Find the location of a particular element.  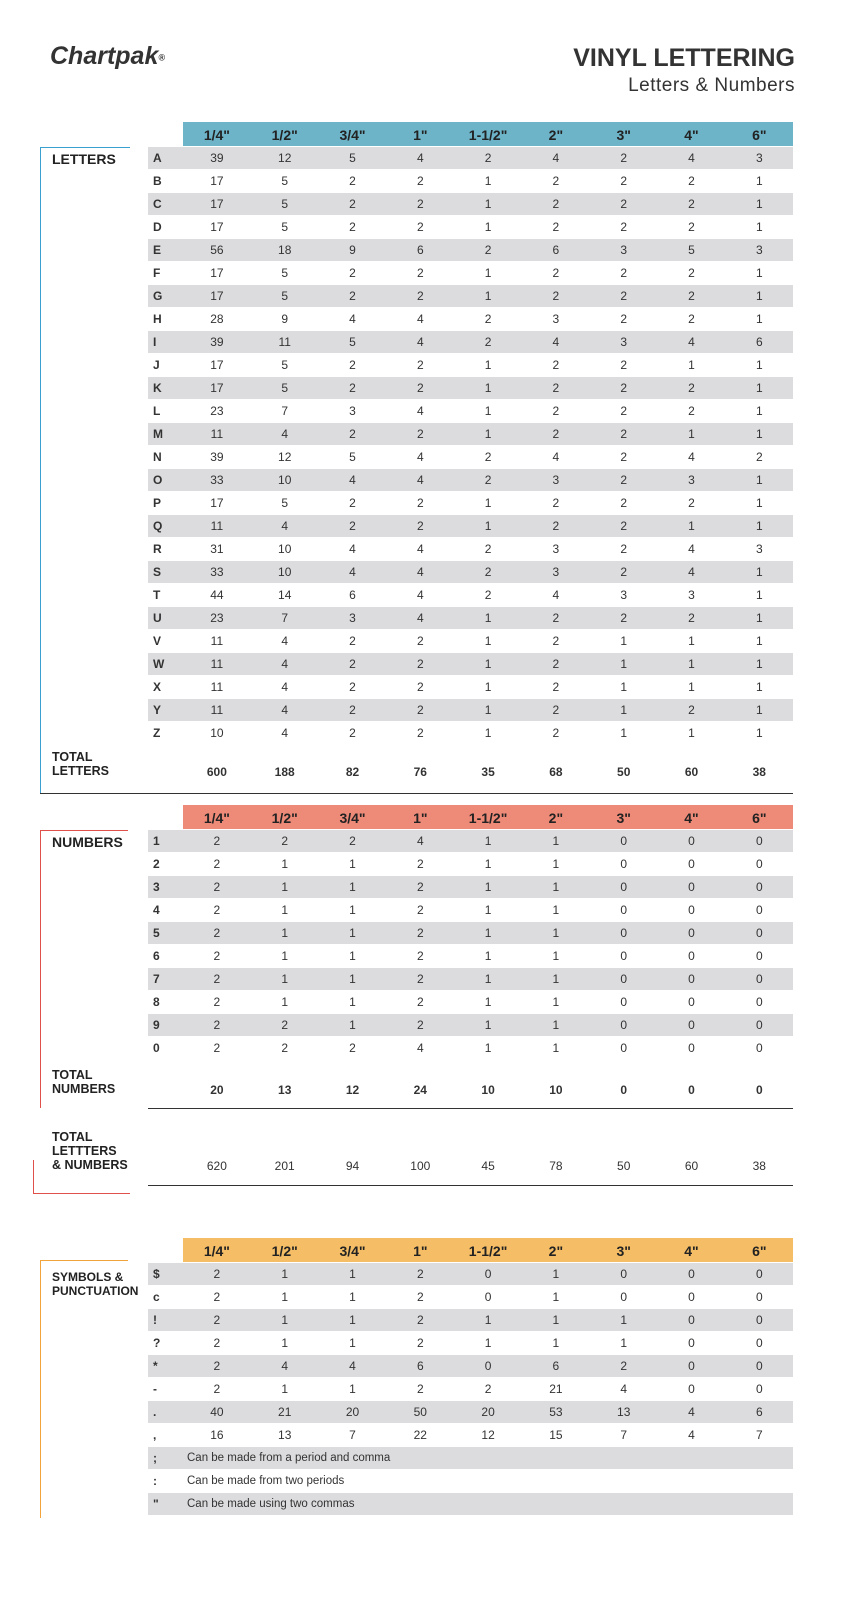

row-key: - is located at coordinates (155, 1389).